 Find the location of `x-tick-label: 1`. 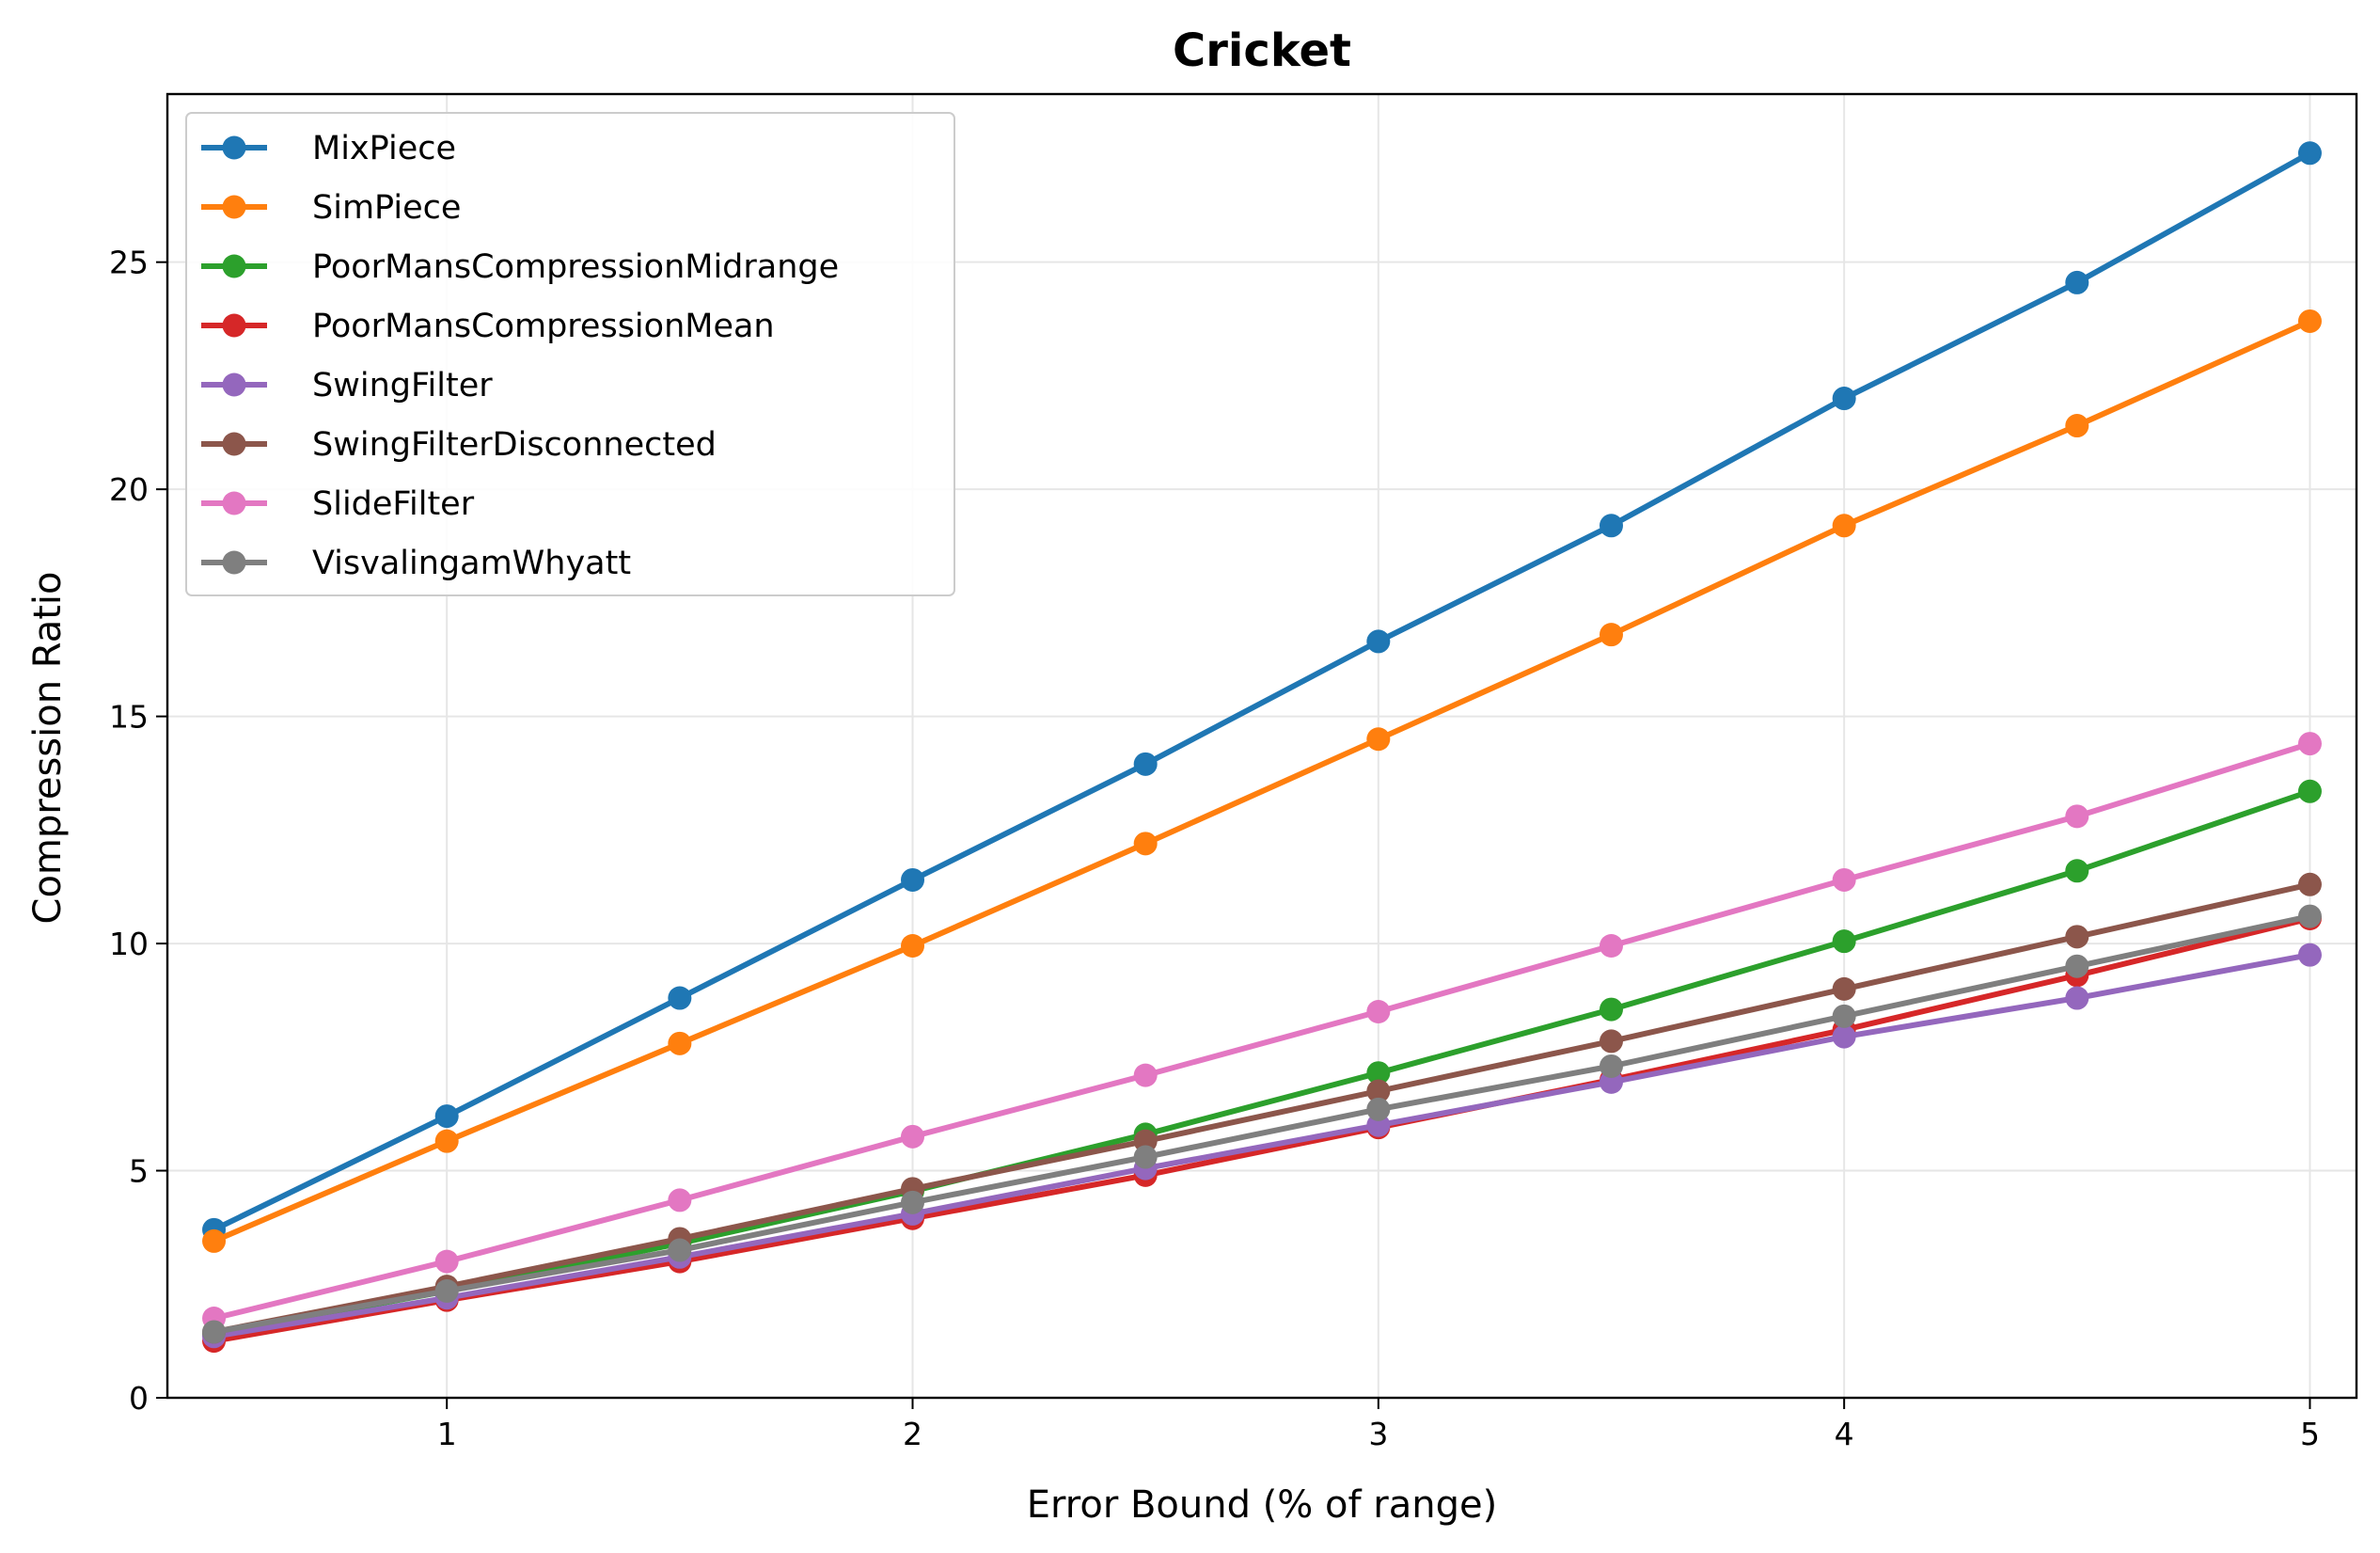

x-tick-label: 1 is located at coordinates (447, 1434).